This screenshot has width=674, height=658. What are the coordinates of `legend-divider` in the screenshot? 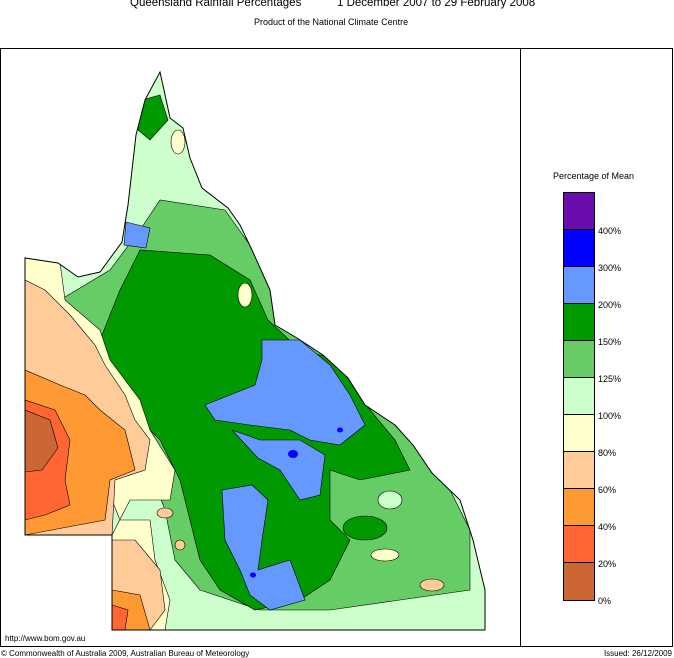 It's located at (520, 347).